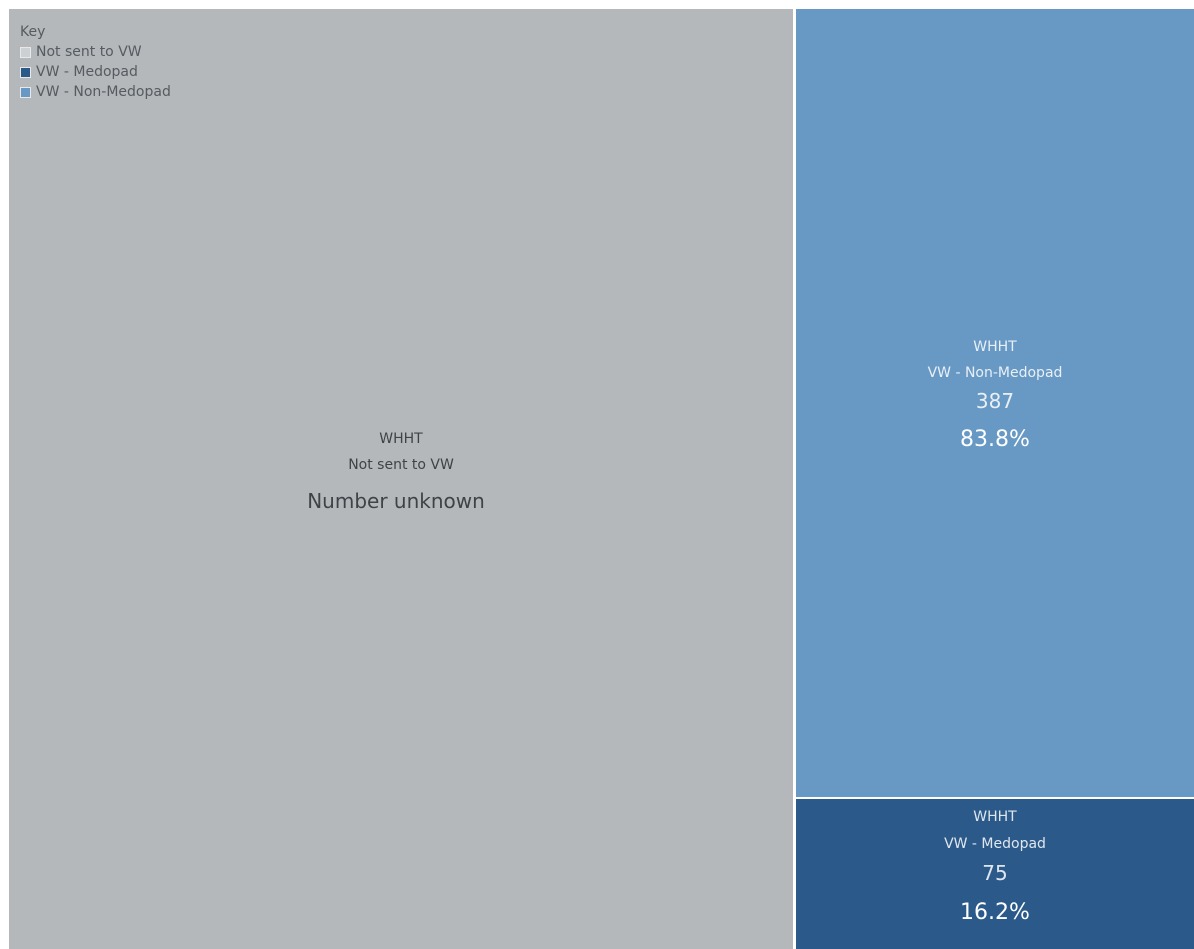 This screenshot has height=949, width=1194. I want to click on tile-value-label: Number unknown, so click(396, 501).